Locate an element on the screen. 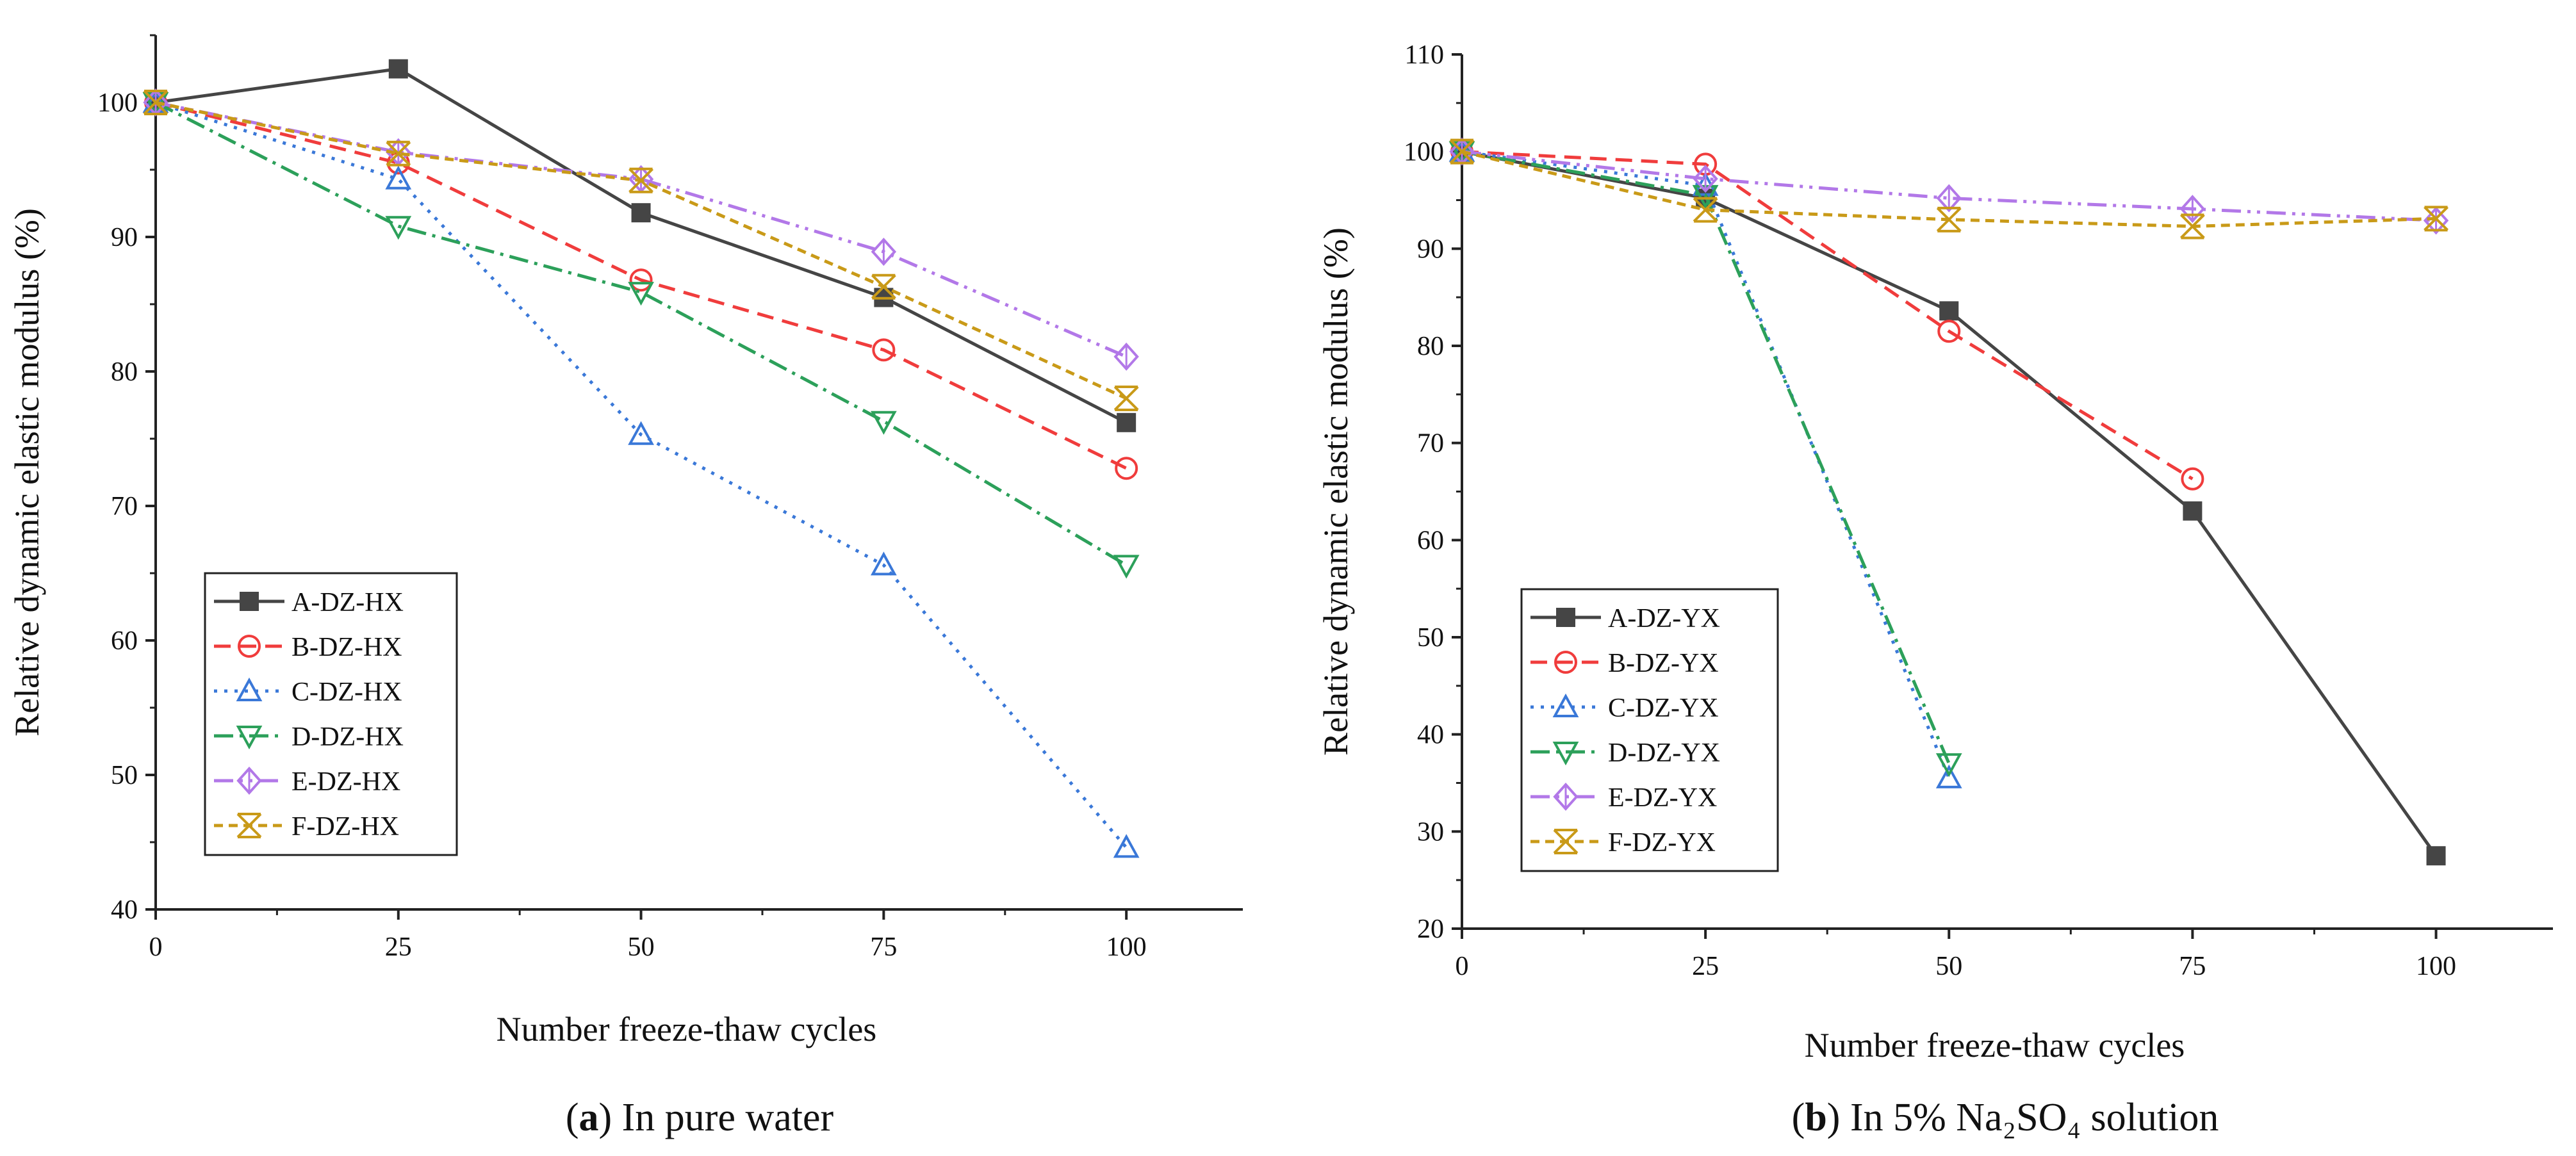 Image resolution: width=2576 pixels, height=1156 pixels. panel-caption: (a) In pure water is located at coordinates (700, 1117).